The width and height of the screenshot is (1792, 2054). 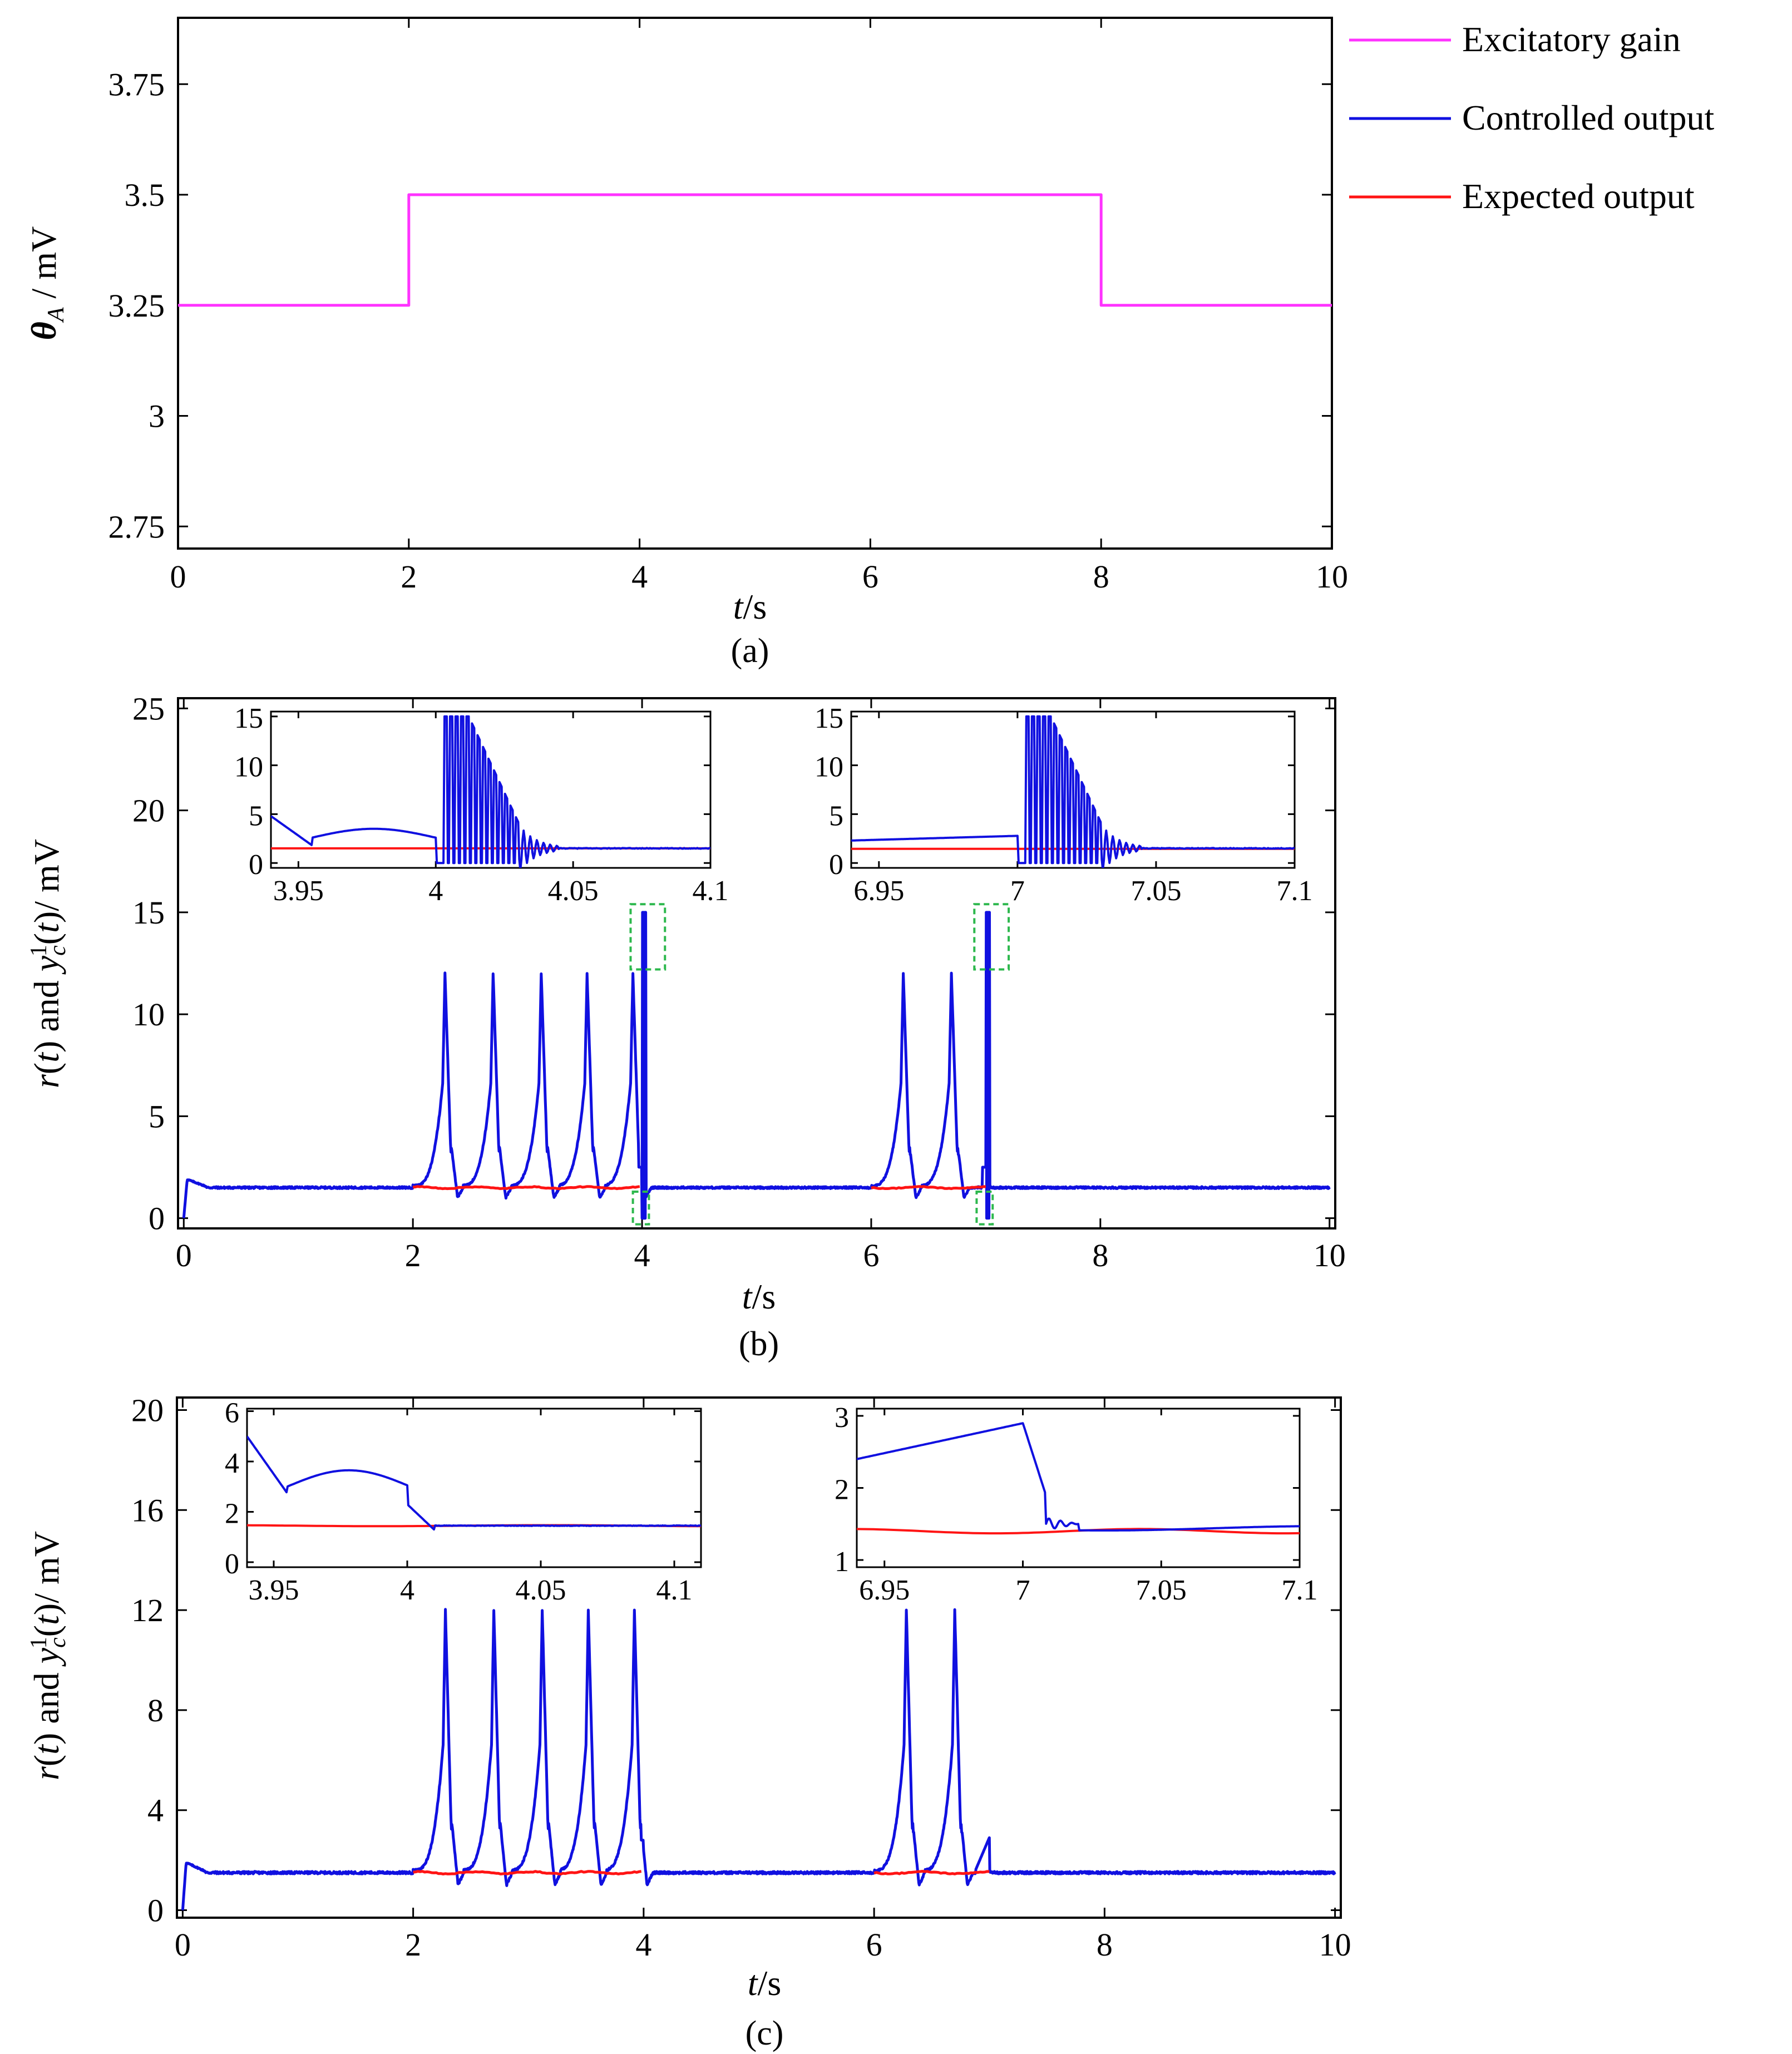 I want to click on c-y-tick-label: 4, so click(x=155, y=1811).